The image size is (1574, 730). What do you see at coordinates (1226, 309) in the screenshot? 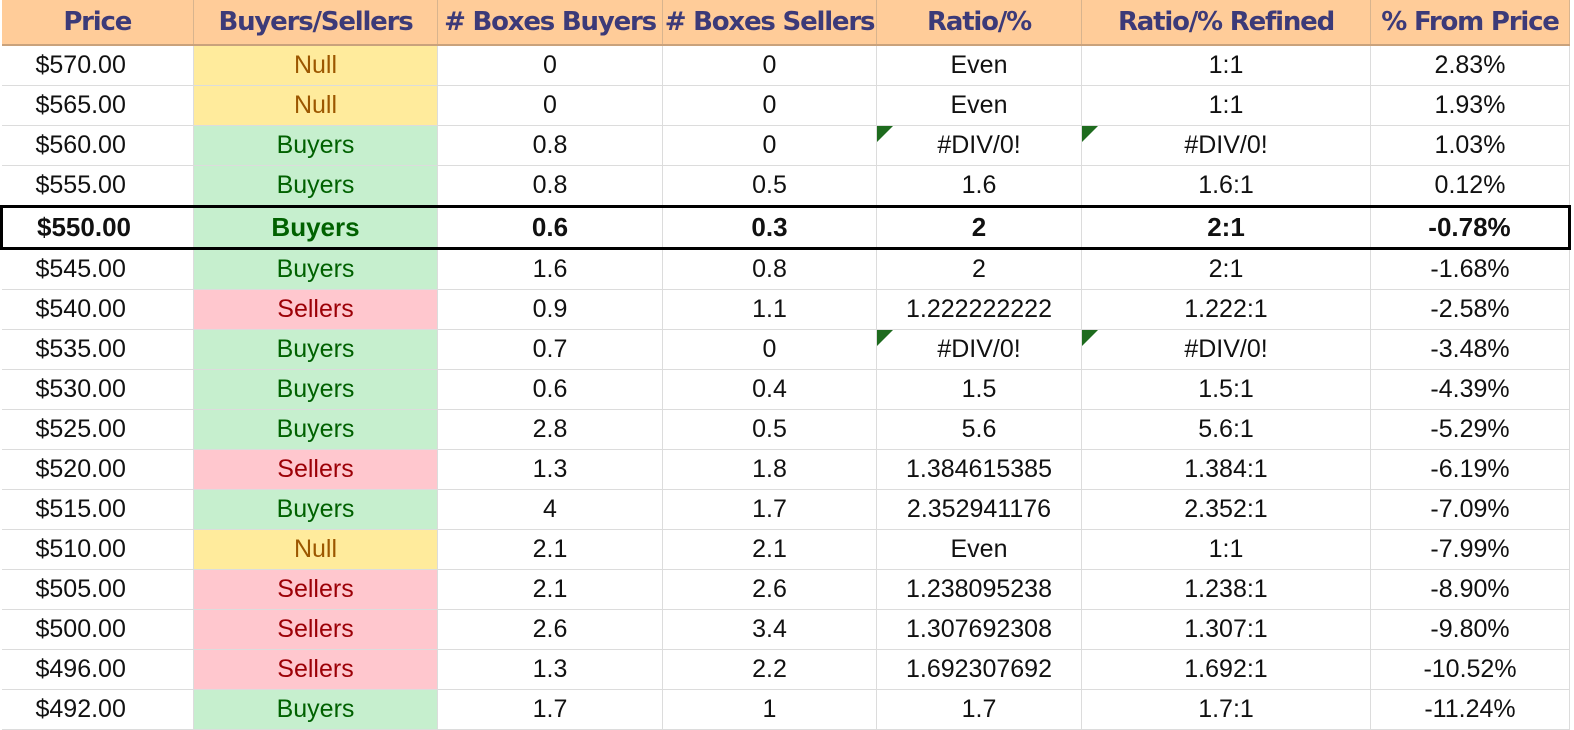
I see `ratio-refined-cell: 1.222:1` at bounding box center [1226, 309].